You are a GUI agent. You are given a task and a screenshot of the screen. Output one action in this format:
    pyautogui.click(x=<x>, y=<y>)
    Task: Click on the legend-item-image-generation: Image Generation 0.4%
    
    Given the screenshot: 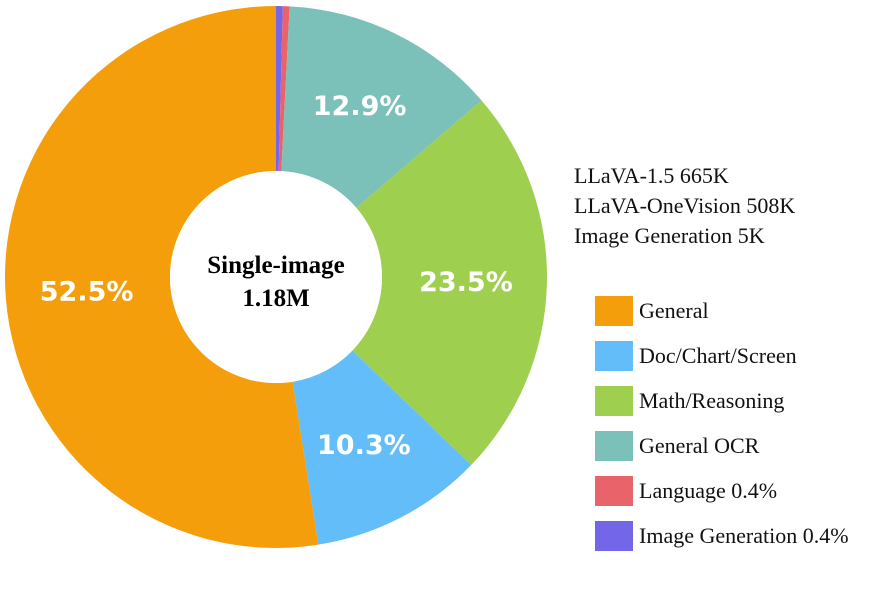 What is the action you would take?
    pyautogui.click(x=722, y=536)
    